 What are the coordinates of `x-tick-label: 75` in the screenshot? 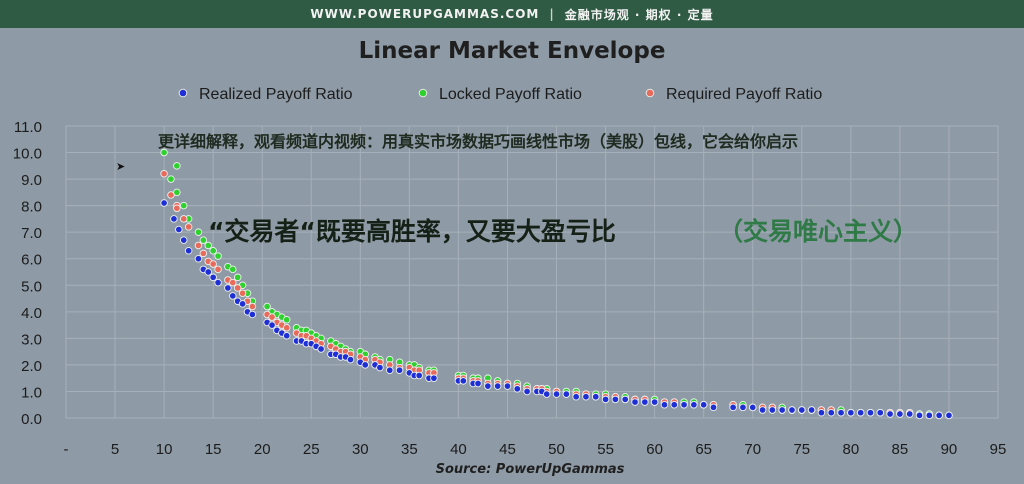 It's located at (801, 449).